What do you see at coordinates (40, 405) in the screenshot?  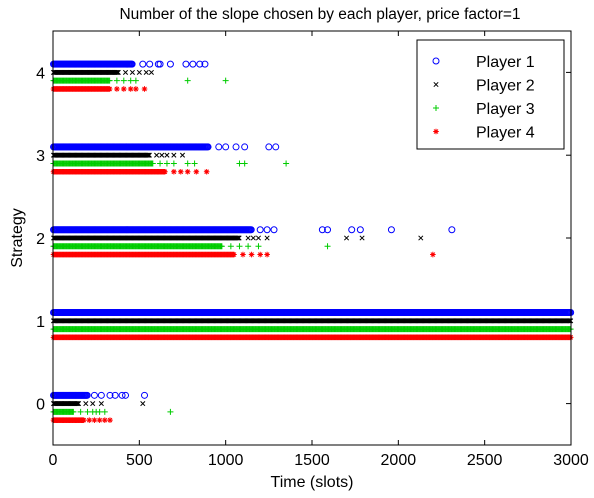 I see `y-tick-label: 0` at bounding box center [40, 405].